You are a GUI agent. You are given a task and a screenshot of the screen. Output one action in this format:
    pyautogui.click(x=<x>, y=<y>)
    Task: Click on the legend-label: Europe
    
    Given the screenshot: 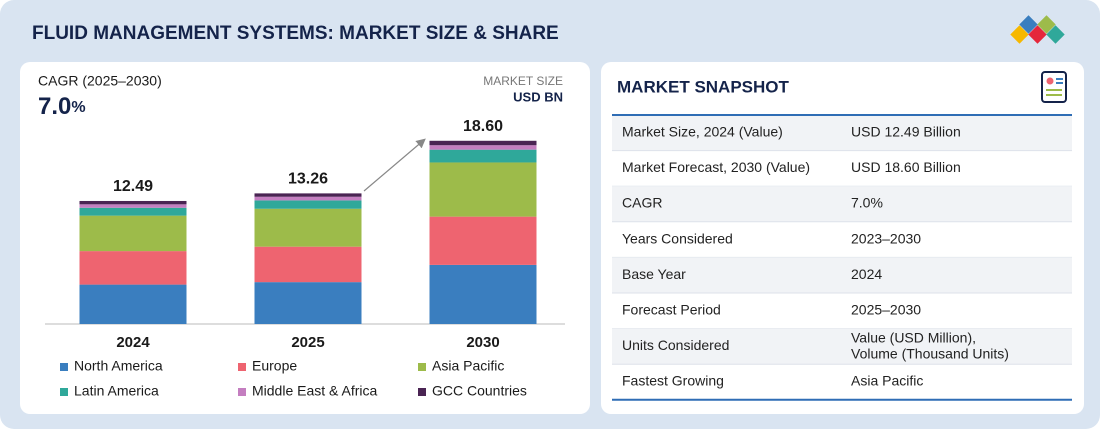 What is the action you would take?
    pyautogui.click(x=274, y=366)
    